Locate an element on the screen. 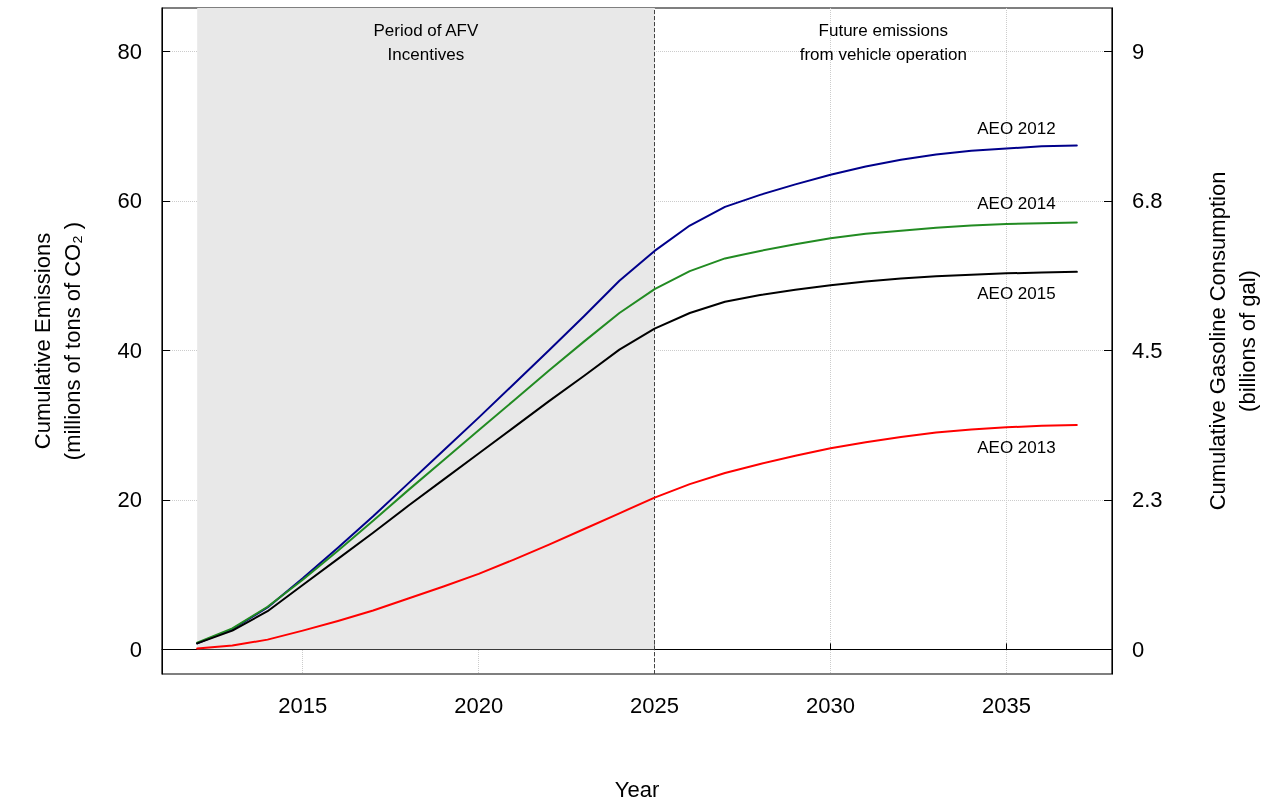 The height and width of the screenshot is (809, 1273). x-tick-label: 2035 is located at coordinates (1006, 705).